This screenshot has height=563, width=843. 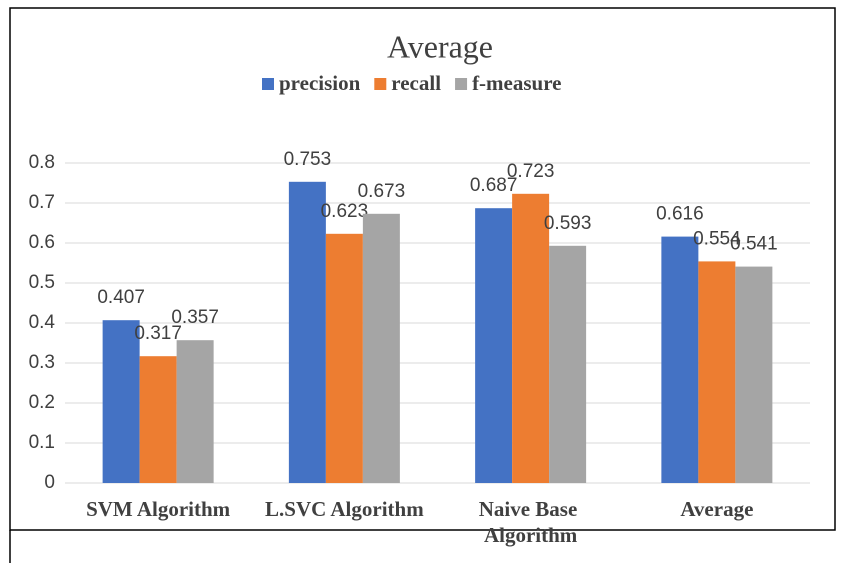 What do you see at coordinates (121, 297) in the screenshot?
I see `data-label: 0.407` at bounding box center [121, 297].